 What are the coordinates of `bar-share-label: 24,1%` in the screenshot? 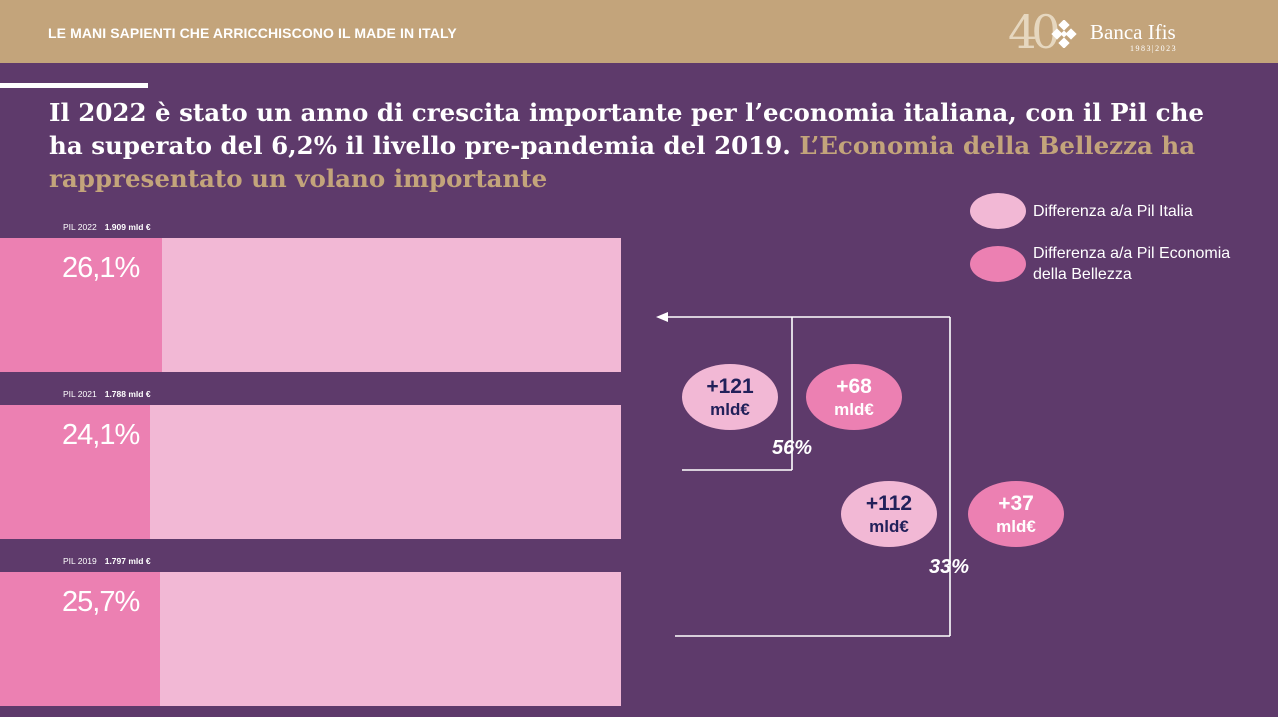 It's located at (101, 435).